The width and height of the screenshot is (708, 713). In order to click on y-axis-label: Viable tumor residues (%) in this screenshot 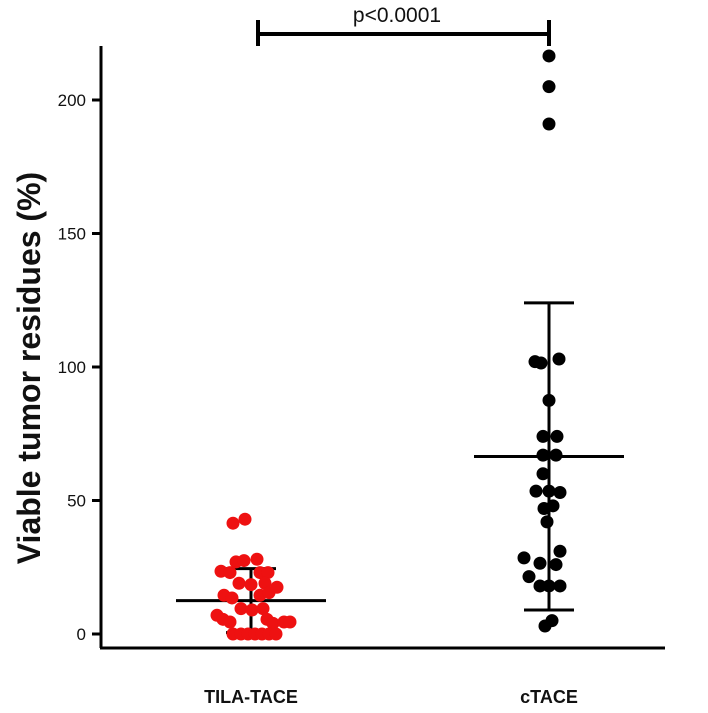, I will do `click(29, 368)`.